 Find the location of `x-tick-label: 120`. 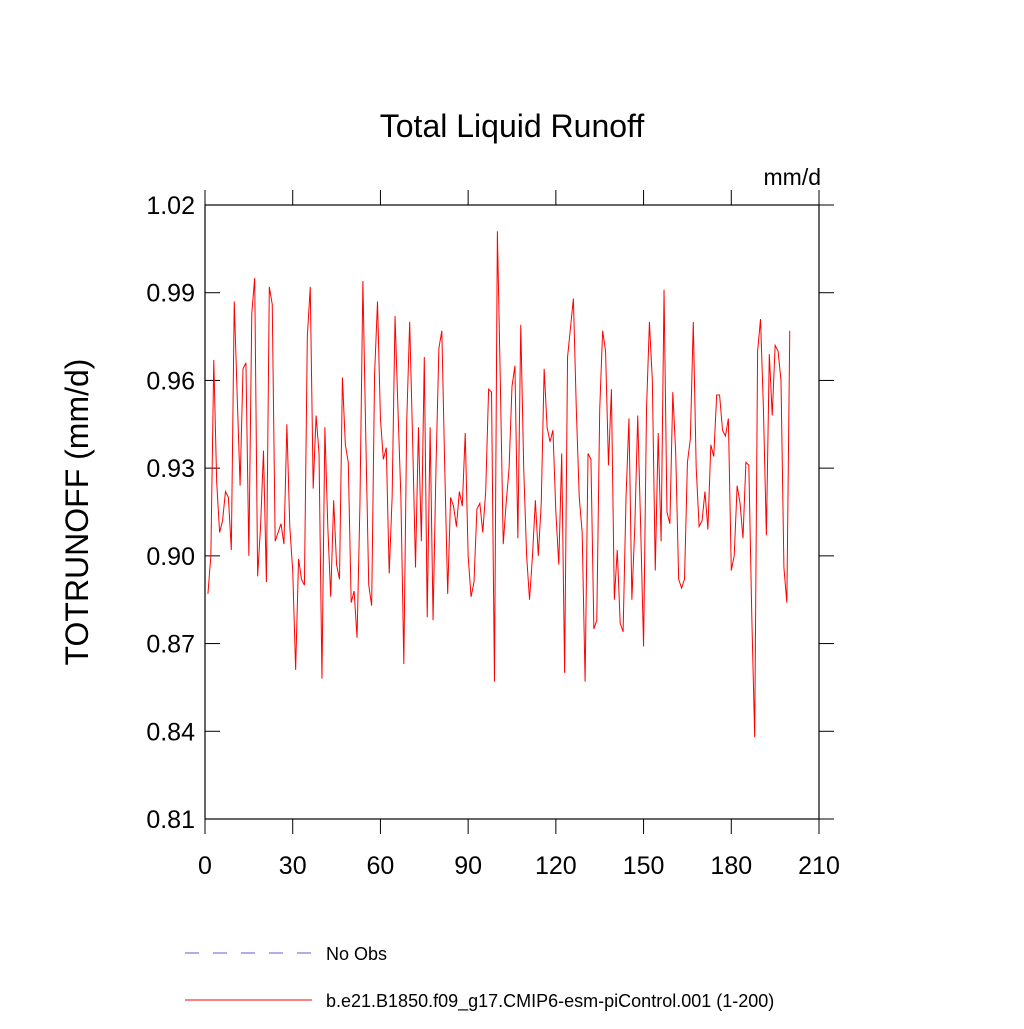

x-tick-label: 120 is located at coordinates (556, 866).